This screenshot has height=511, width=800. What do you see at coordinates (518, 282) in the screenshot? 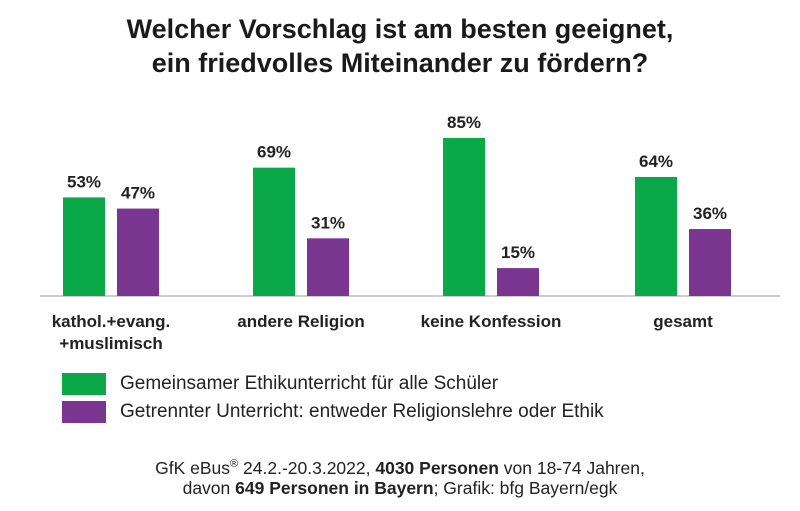
I see `bar-s2-c3` at bounding box center [518, 282].